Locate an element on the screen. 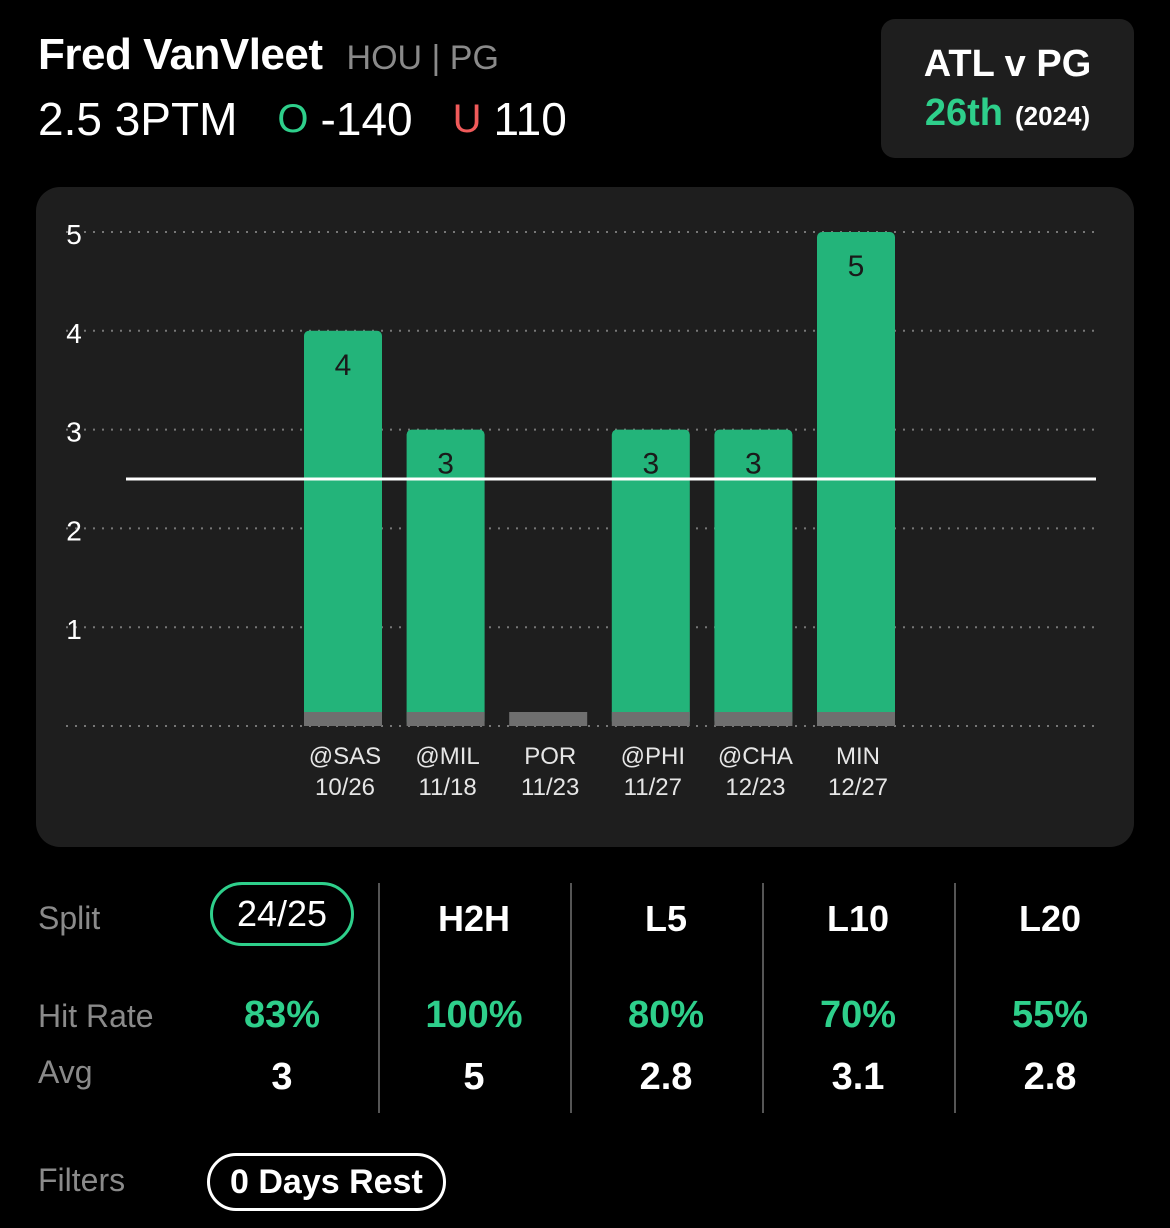 The width and height of the screenshot is (1170, 1228). rank-season: (2024) is located at coordinates (1052, 115).